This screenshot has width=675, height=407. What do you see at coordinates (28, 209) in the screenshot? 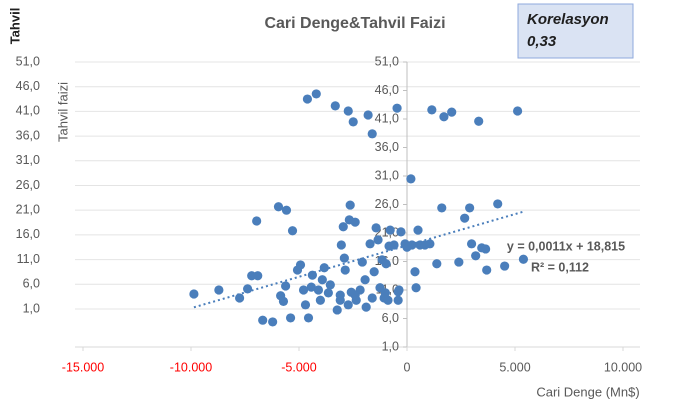
I see `y2-tick-label: 21,0` at bounding box center [28, 209].